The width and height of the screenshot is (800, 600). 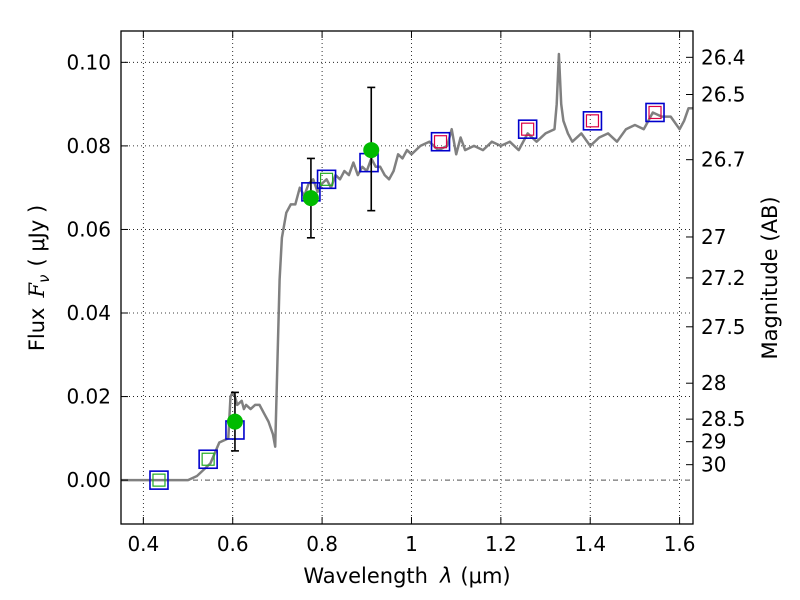 What do you see at coordinates (233, 544) in the screenshot?
I see `x-tick-label: 0.6` at bounding box center [233, 544].